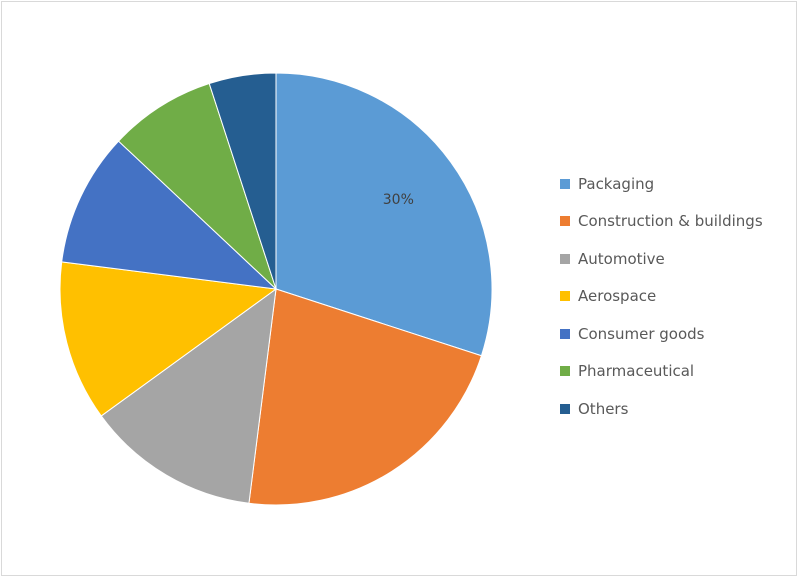  I want to click on legend-item-pharmaceutical: Pharmaceutical, so click(661, 372).